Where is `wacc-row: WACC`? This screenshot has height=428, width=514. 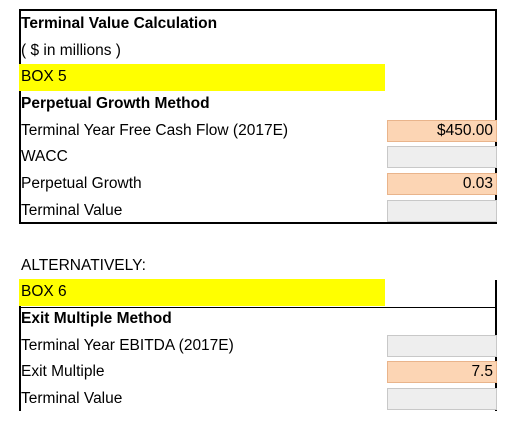 wacc-row: WACC is located at coordinates (258, 157).